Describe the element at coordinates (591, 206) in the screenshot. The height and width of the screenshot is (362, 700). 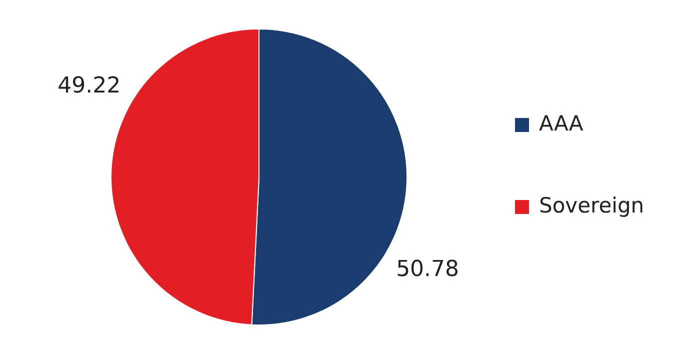
I see `legend-label: Sovereign` at that location.